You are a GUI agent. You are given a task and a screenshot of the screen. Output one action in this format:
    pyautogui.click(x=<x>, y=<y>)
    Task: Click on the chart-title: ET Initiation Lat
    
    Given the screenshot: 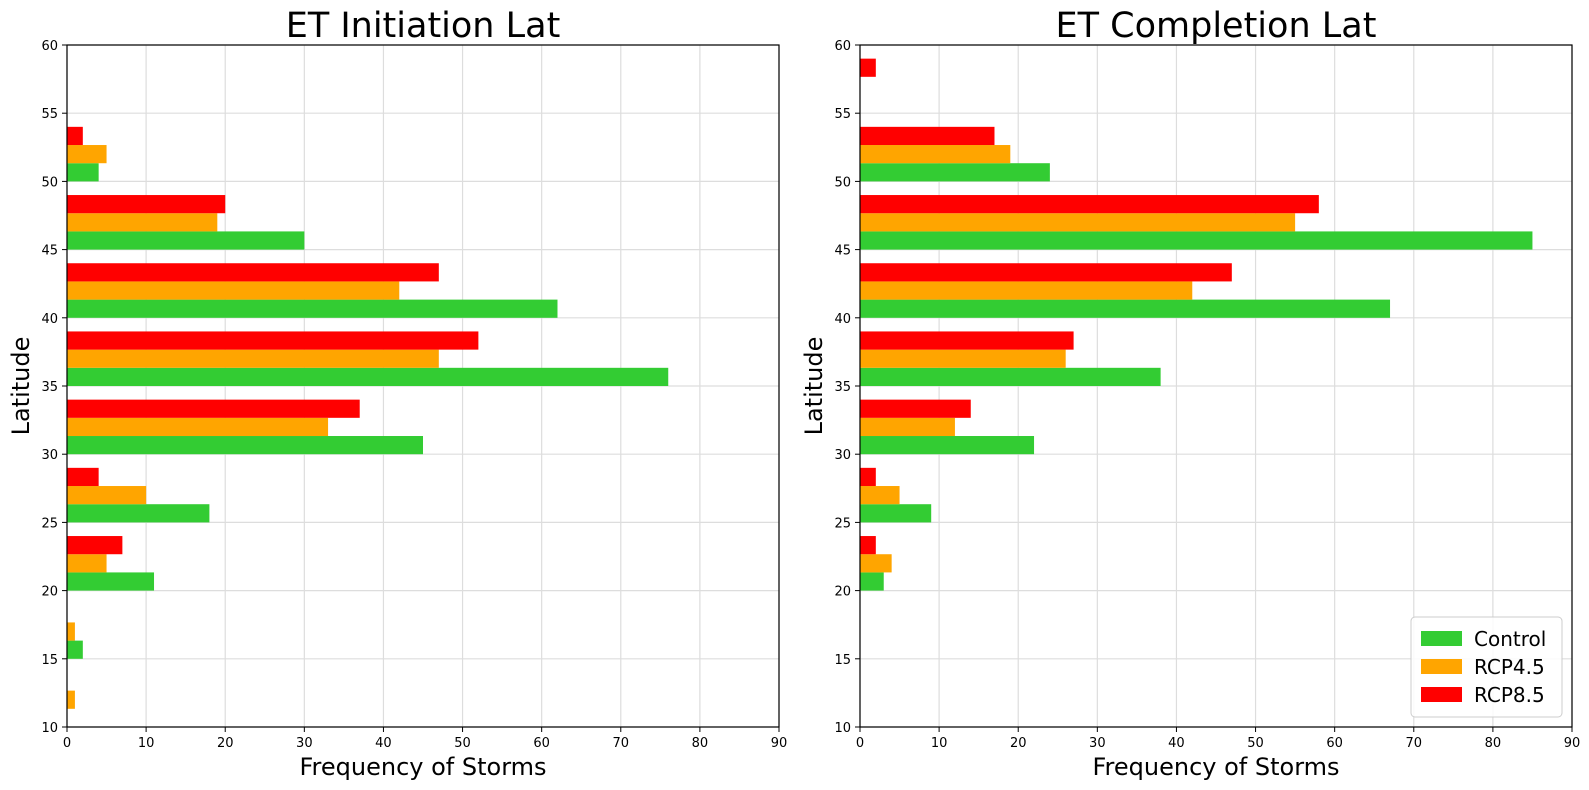 What is the action you would take?
    pyautogui.click(x=423, y=26)
    